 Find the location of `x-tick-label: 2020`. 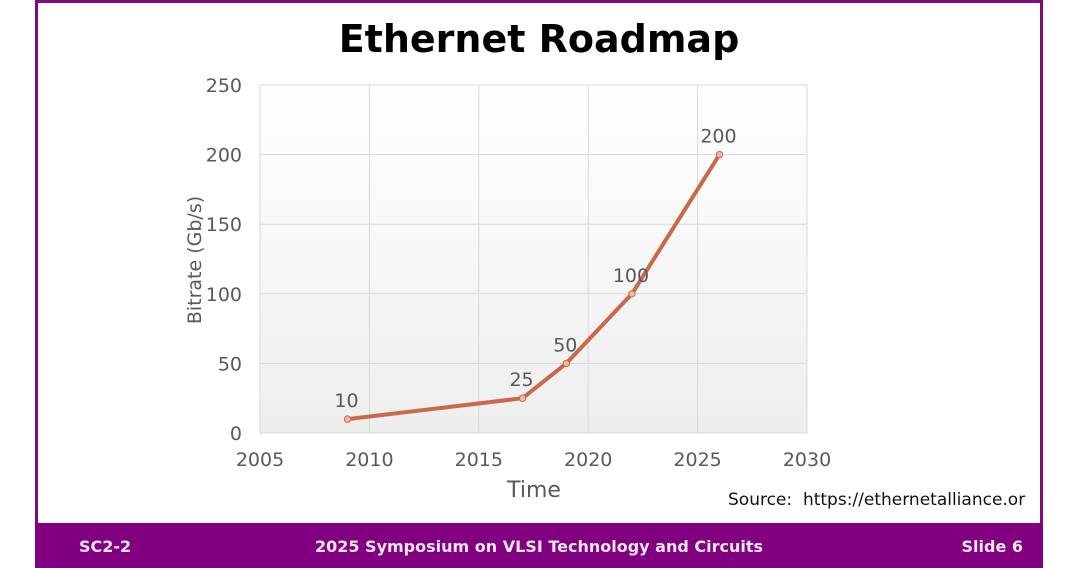

x-tick-label: 2020 is located at coordinates (588, 460).